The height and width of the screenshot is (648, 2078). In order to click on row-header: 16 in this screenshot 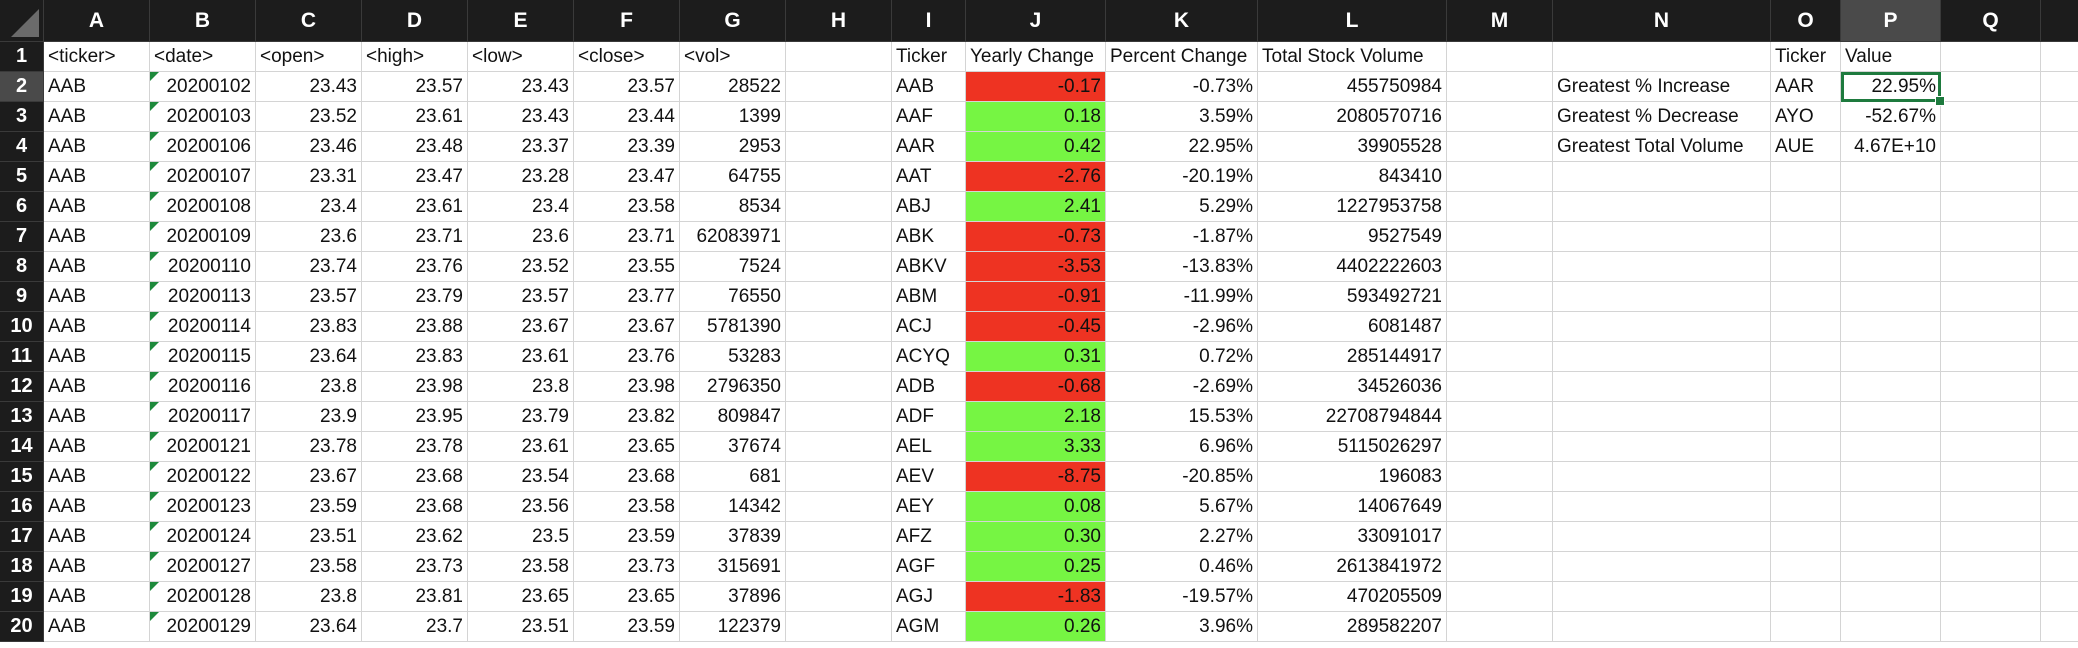, I will do `click(22, 507)`.